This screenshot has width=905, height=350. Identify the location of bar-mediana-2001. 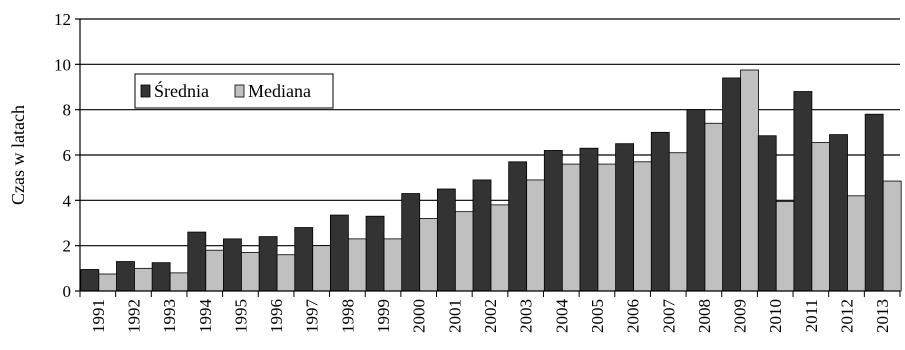
(464, 251).